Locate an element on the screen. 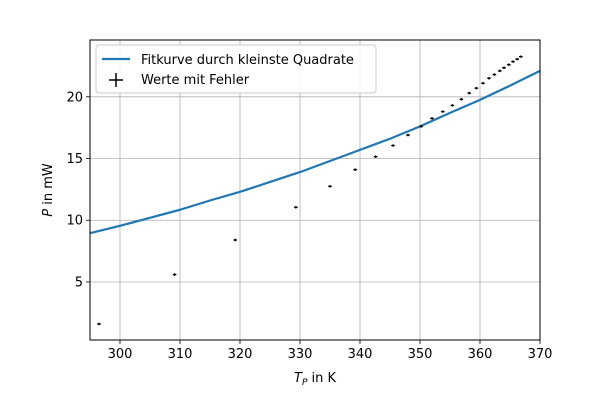 This screenshot has height=400, width=600. x-tick-label: 360 is located at coordinates (480, 354).